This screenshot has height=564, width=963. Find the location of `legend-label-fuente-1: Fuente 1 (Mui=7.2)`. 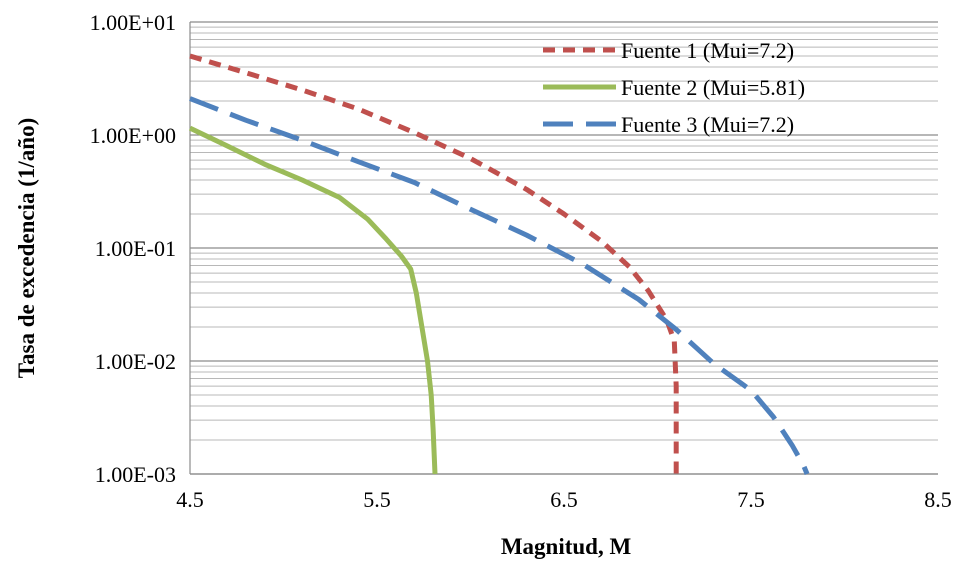

legend-label-fuente-1: Fuente 1 (Mui=7.2) is located at coordinates (707, 50).